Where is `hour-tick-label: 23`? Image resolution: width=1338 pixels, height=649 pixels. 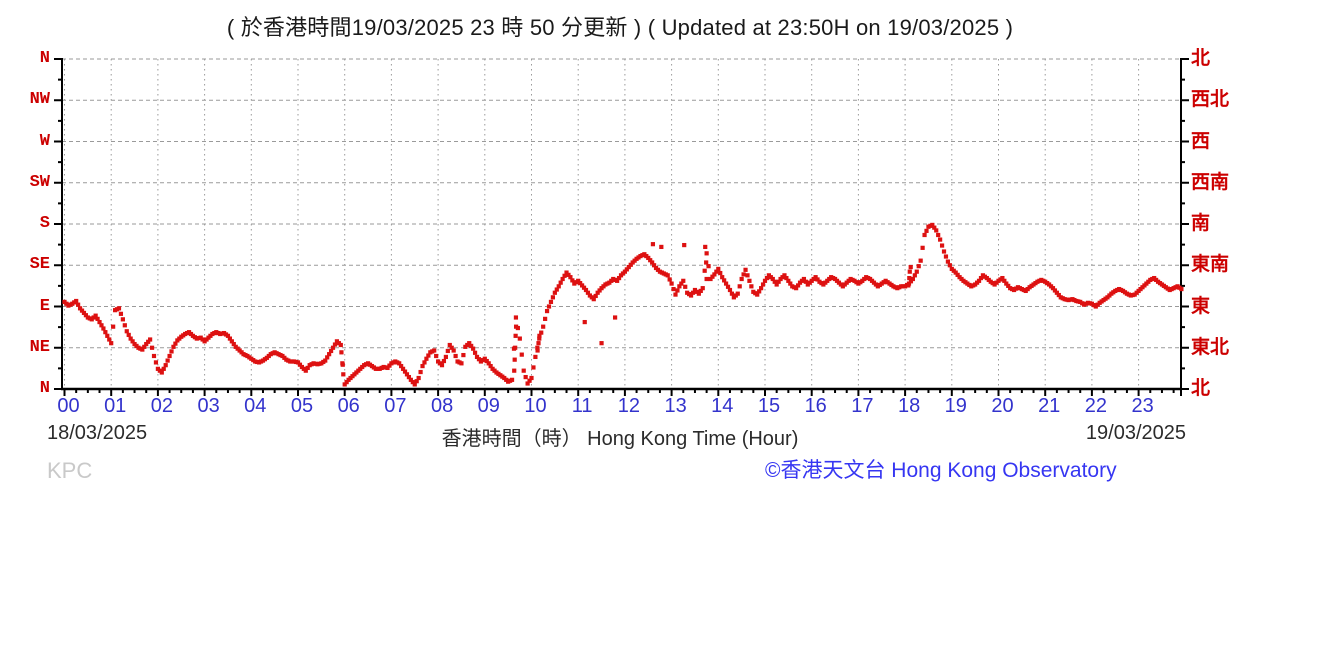
hour-tick-label: 23 is located at coordinates (1142, 406).